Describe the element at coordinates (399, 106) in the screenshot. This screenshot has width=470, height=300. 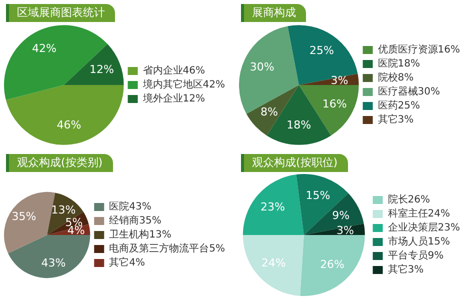
I see `legend-label: 医药25%` at that location.